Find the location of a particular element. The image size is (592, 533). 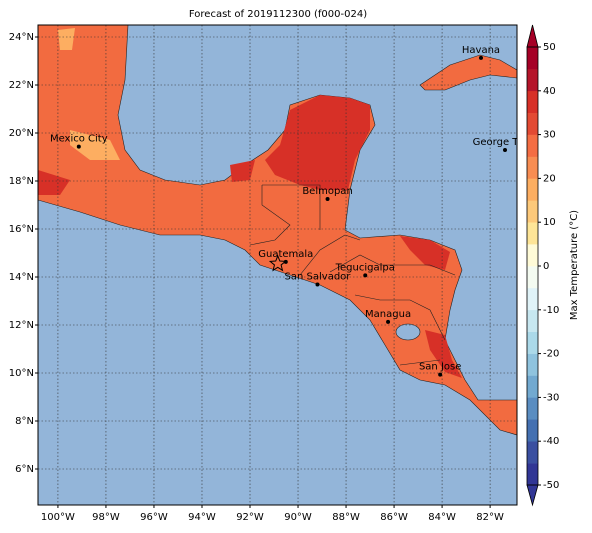

colorbar-tick-label: 10 is located at coordinates (549, 222).